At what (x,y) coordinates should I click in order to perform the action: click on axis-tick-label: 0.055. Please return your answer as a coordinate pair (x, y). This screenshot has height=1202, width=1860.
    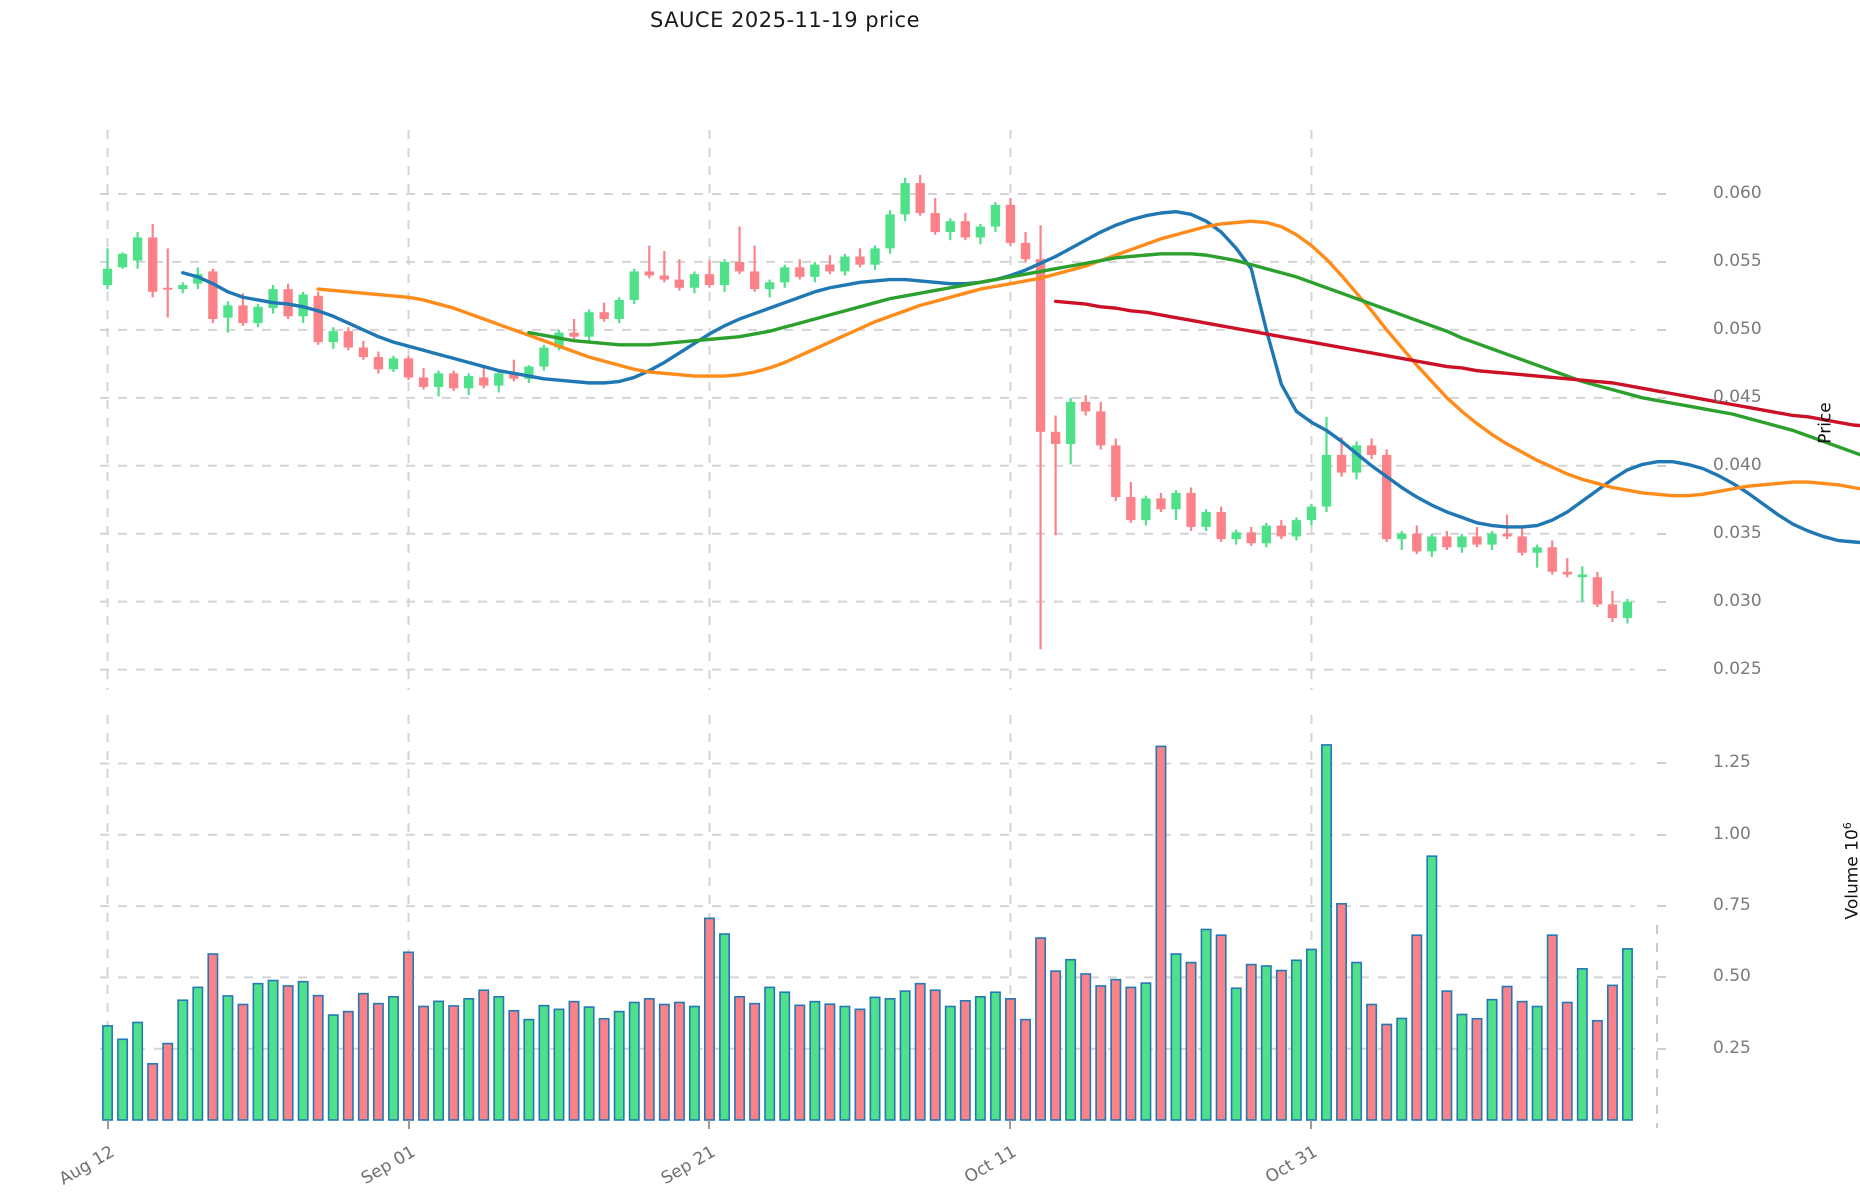
    Looking at the image, I should click on (1737, 260).